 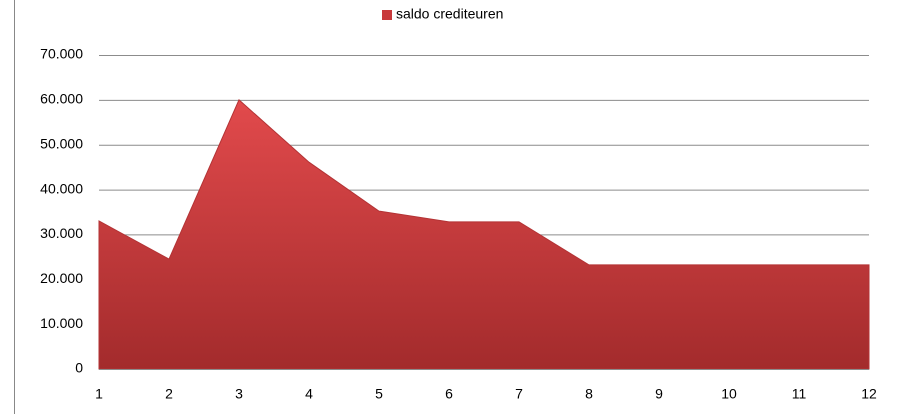 I want to click on y-tick-label: 70.000, so click(x=61, y=54).